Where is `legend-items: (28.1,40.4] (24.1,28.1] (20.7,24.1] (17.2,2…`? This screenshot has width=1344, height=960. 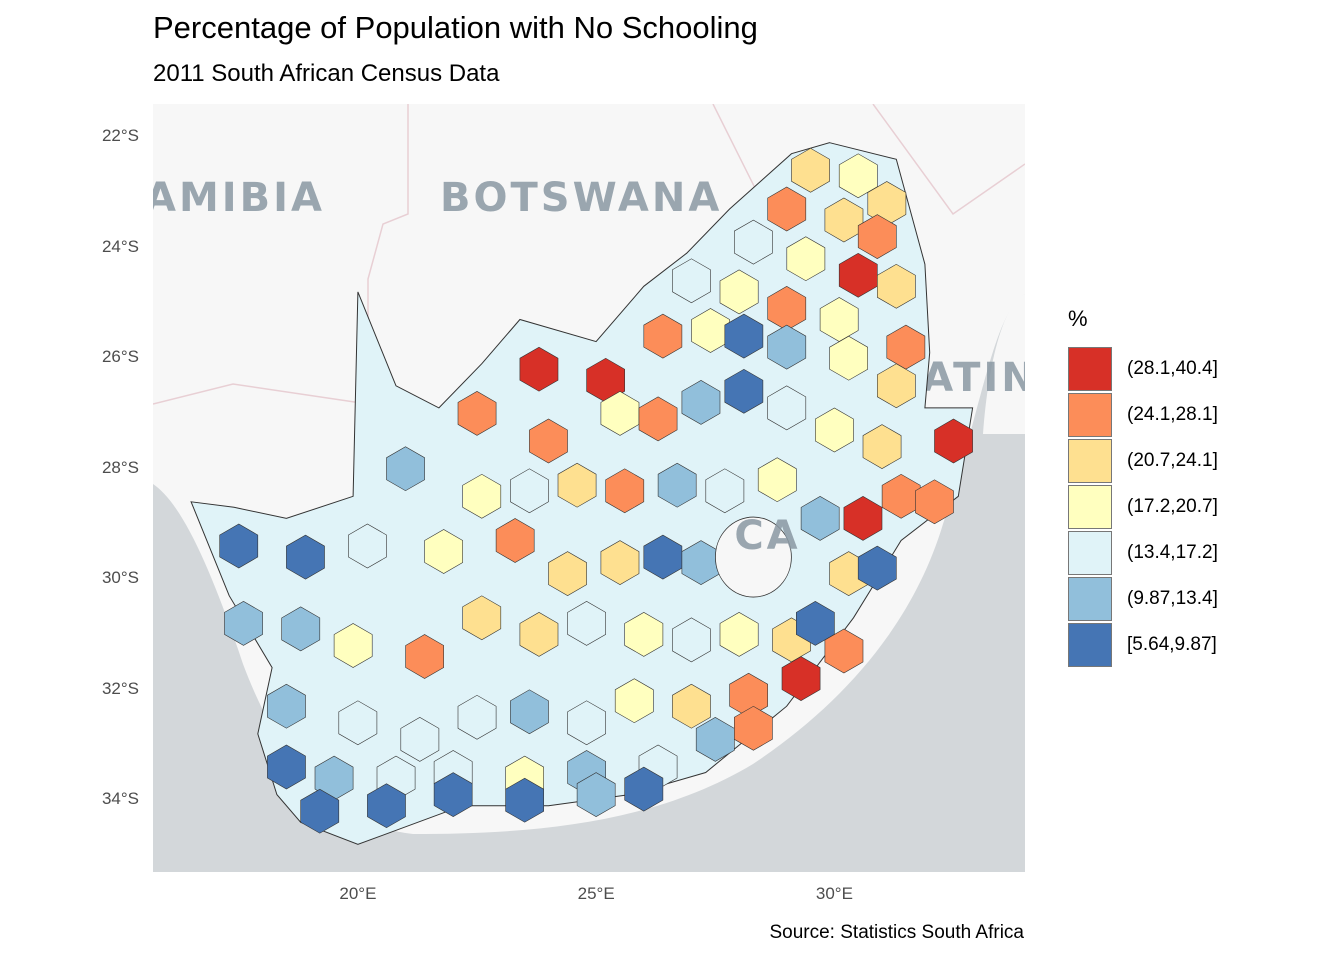
legend-items: (28.1,40.4] (24.1,28.1] (20.7,24.1] (17.2,2… is located at coordinates (1143, 507).